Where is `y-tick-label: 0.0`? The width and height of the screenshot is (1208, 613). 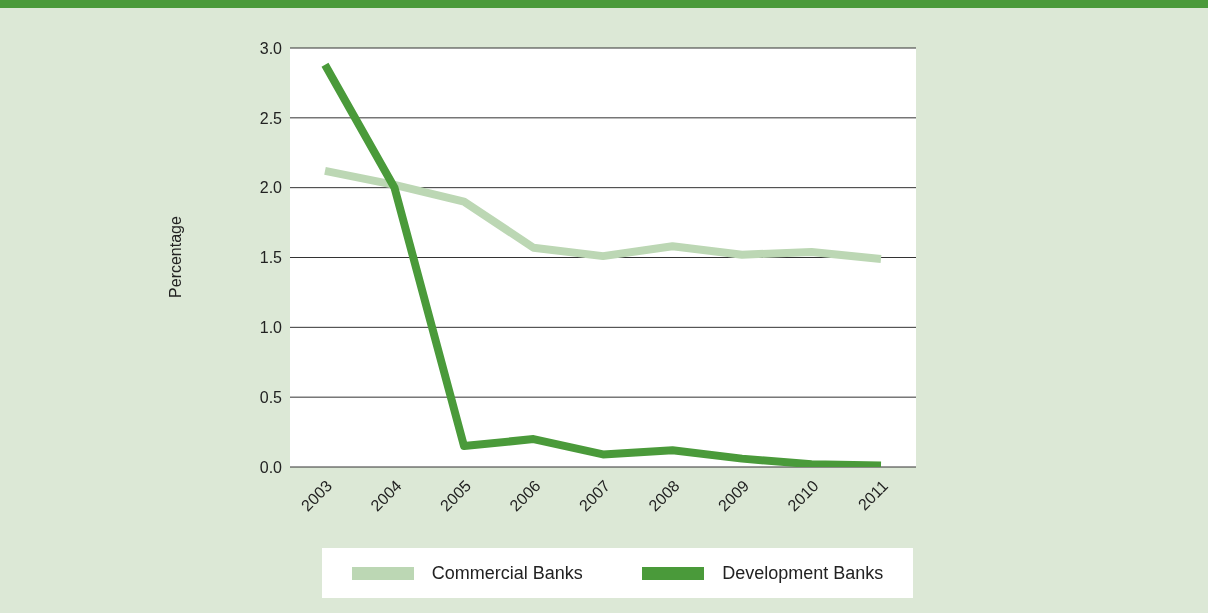 y-tick-label: 0.0 is located at coordinates (271, 467).